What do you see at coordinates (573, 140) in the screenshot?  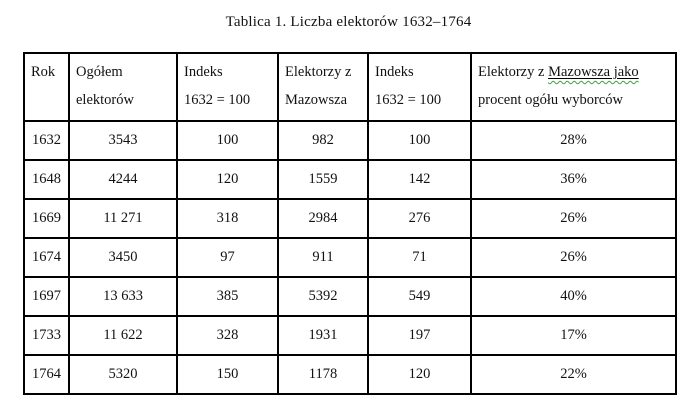 I see `cell-percent: 28%` at bounding box center [573, 140].